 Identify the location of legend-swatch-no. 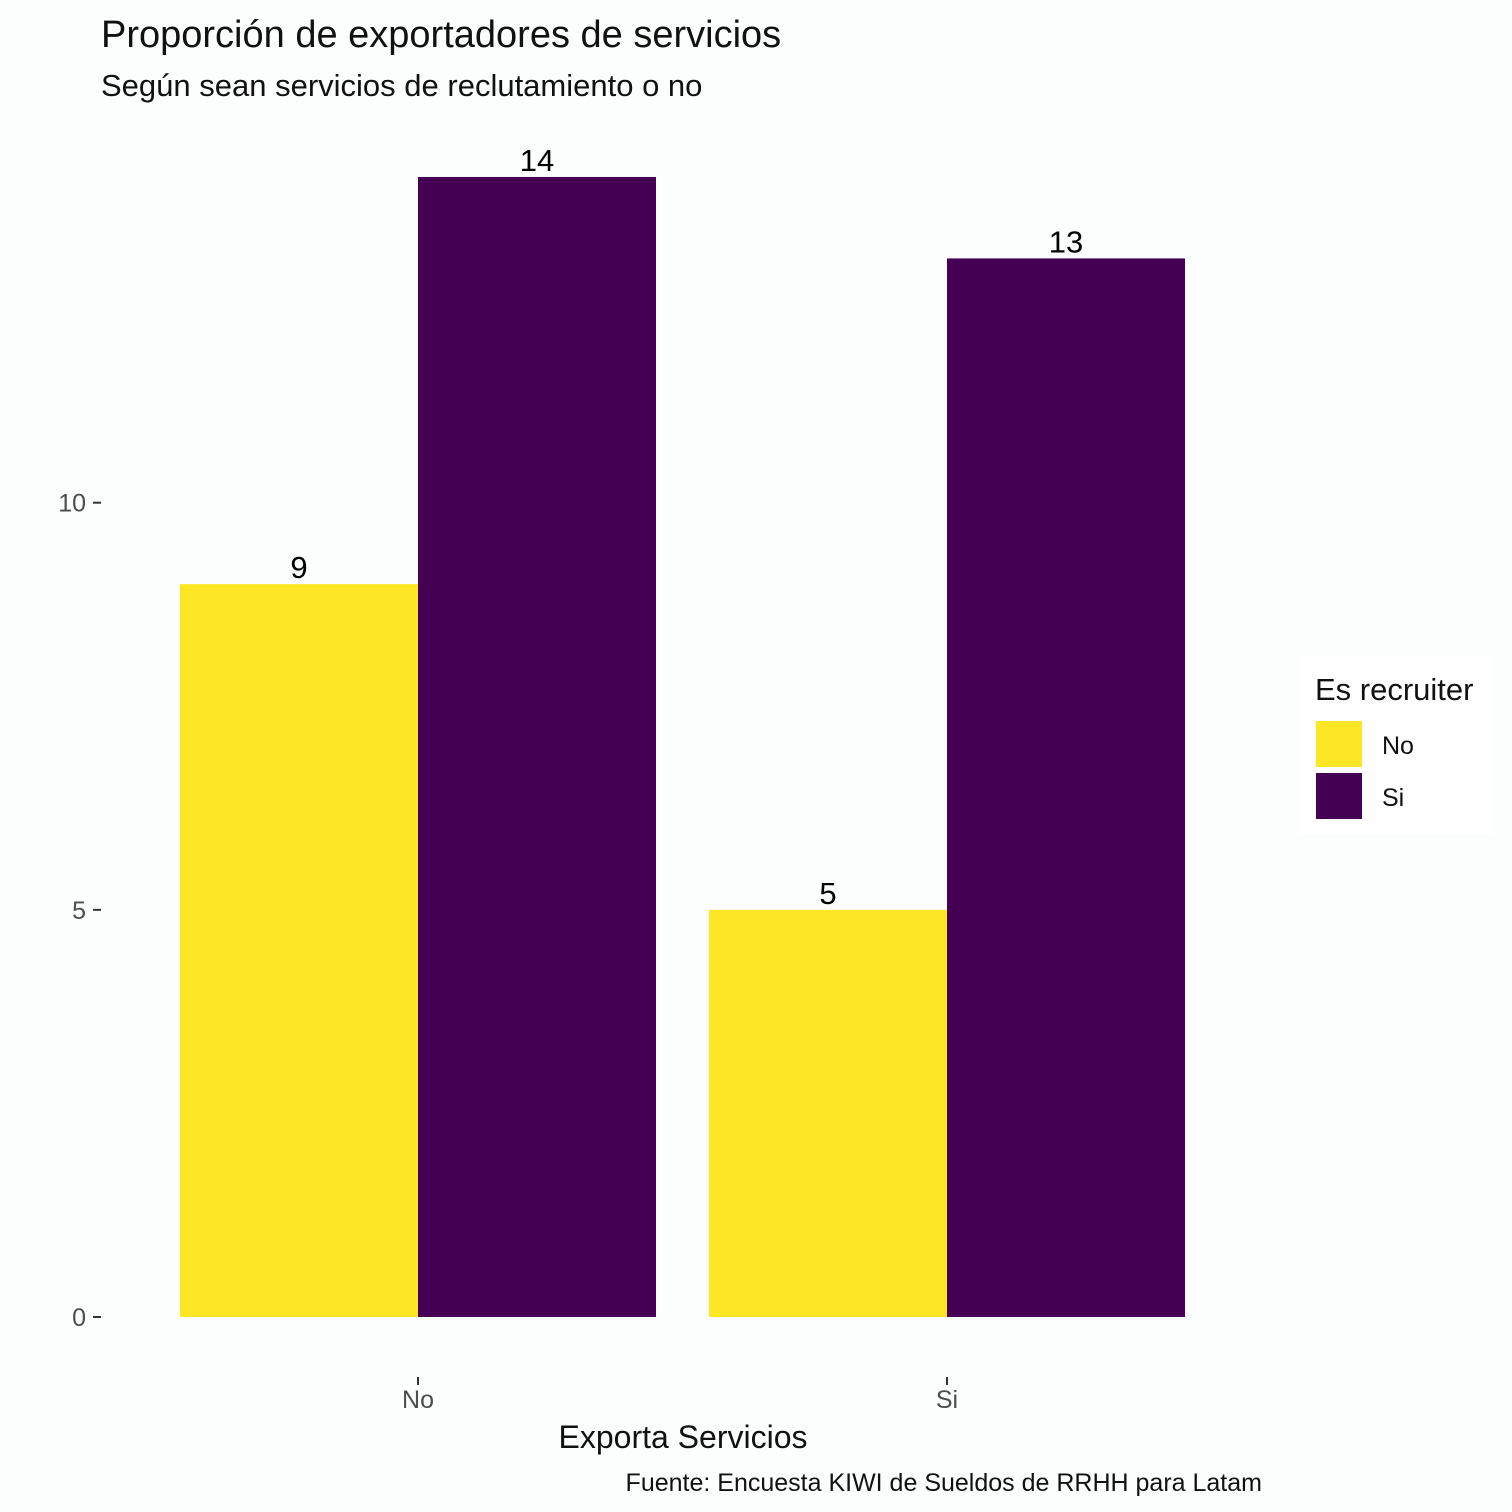
(1339, 744).